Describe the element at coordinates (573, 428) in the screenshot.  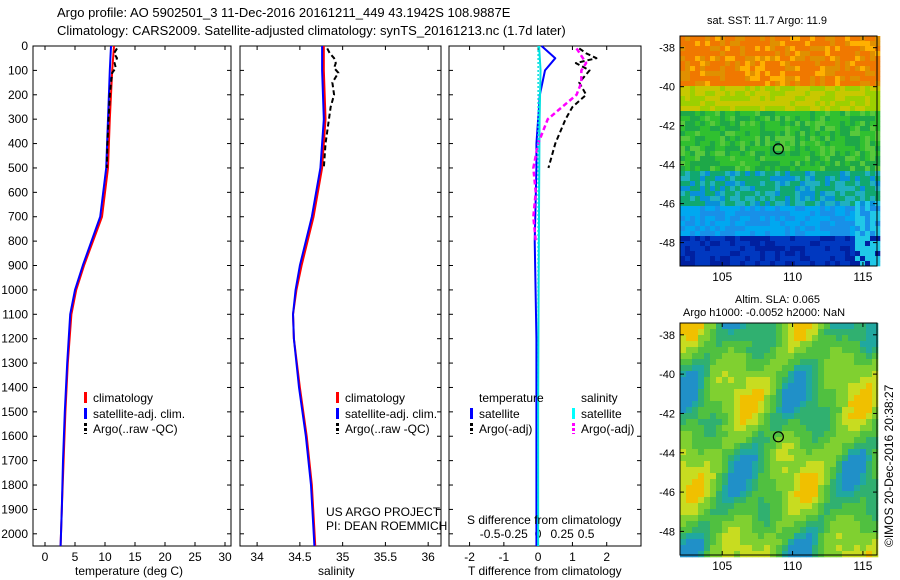
I see `legend-swatch` at that location.